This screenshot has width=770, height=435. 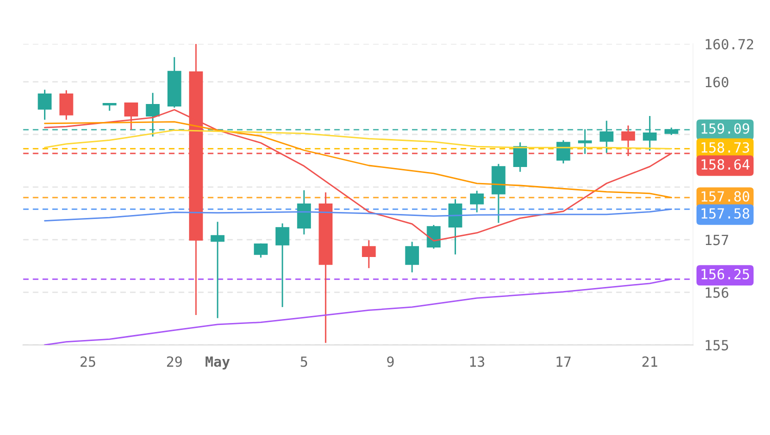 What do you see at coordinates (717, 292) in the screenshot?
I see `y-tick-label: 156` at bounding box center [717, 292].